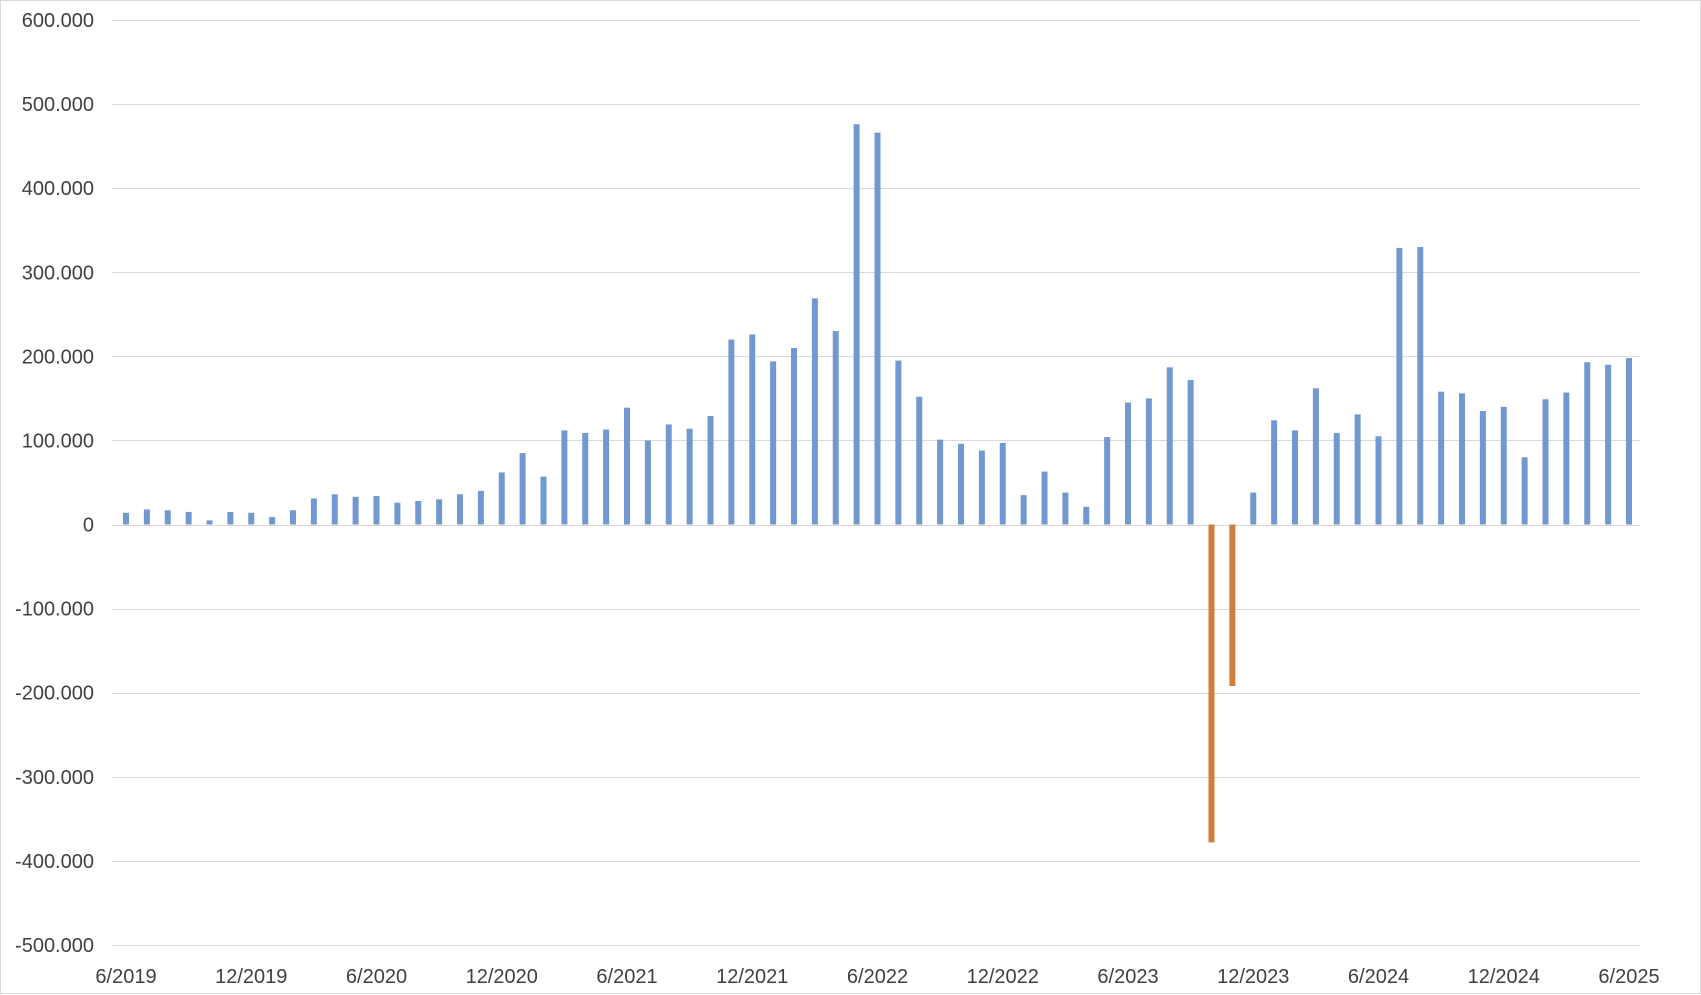 Image resolution: width=1701 pixels, height=995 pixels. Describe the element at coordinates (752, 977) in the screenshot. I see `x-tick-label: 12/2021` at that location.